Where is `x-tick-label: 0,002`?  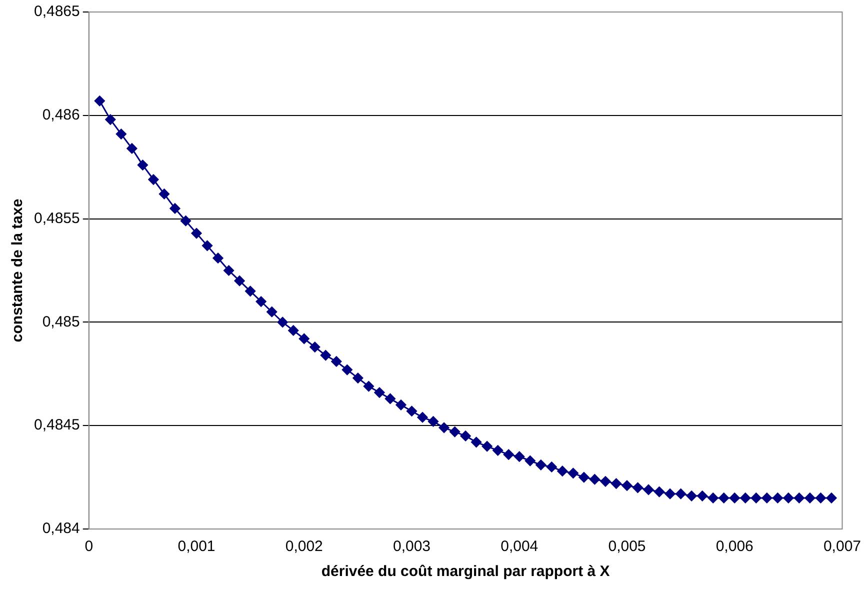
x-tick-label: 0,002 is located at coordinates (304, 547).